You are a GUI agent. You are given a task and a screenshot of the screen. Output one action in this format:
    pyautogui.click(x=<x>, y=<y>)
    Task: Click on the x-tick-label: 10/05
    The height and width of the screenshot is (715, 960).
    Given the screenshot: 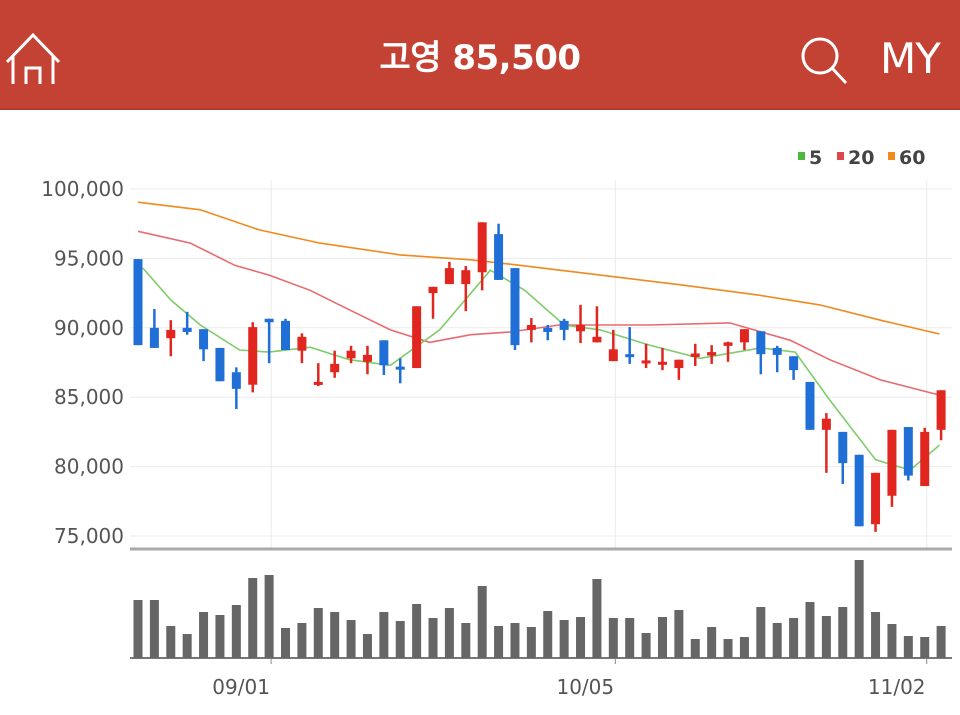 What is the action you would take?
    pyautogui.click(x=585, y=687)
    